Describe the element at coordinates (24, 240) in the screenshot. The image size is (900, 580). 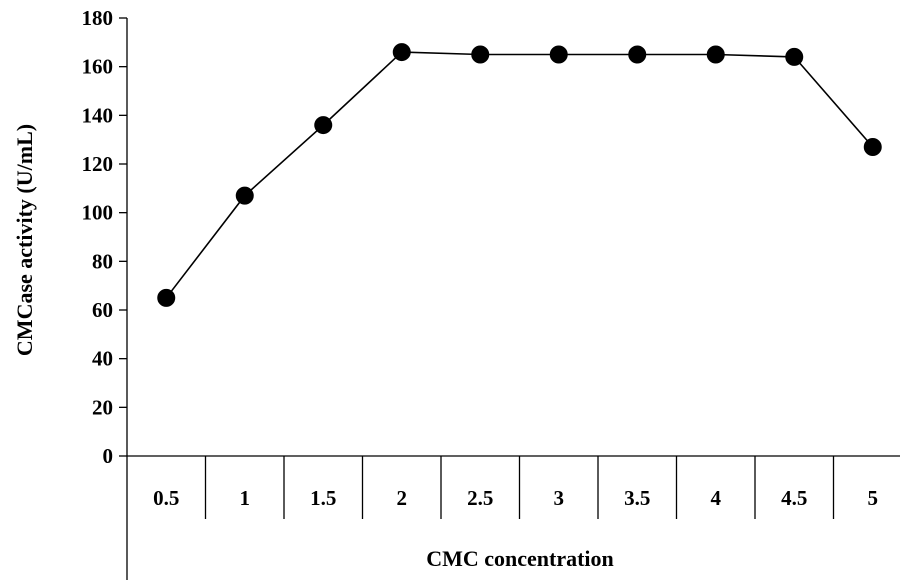
I see `y-axis-title: CMCase activity (U/mL)` at that location.